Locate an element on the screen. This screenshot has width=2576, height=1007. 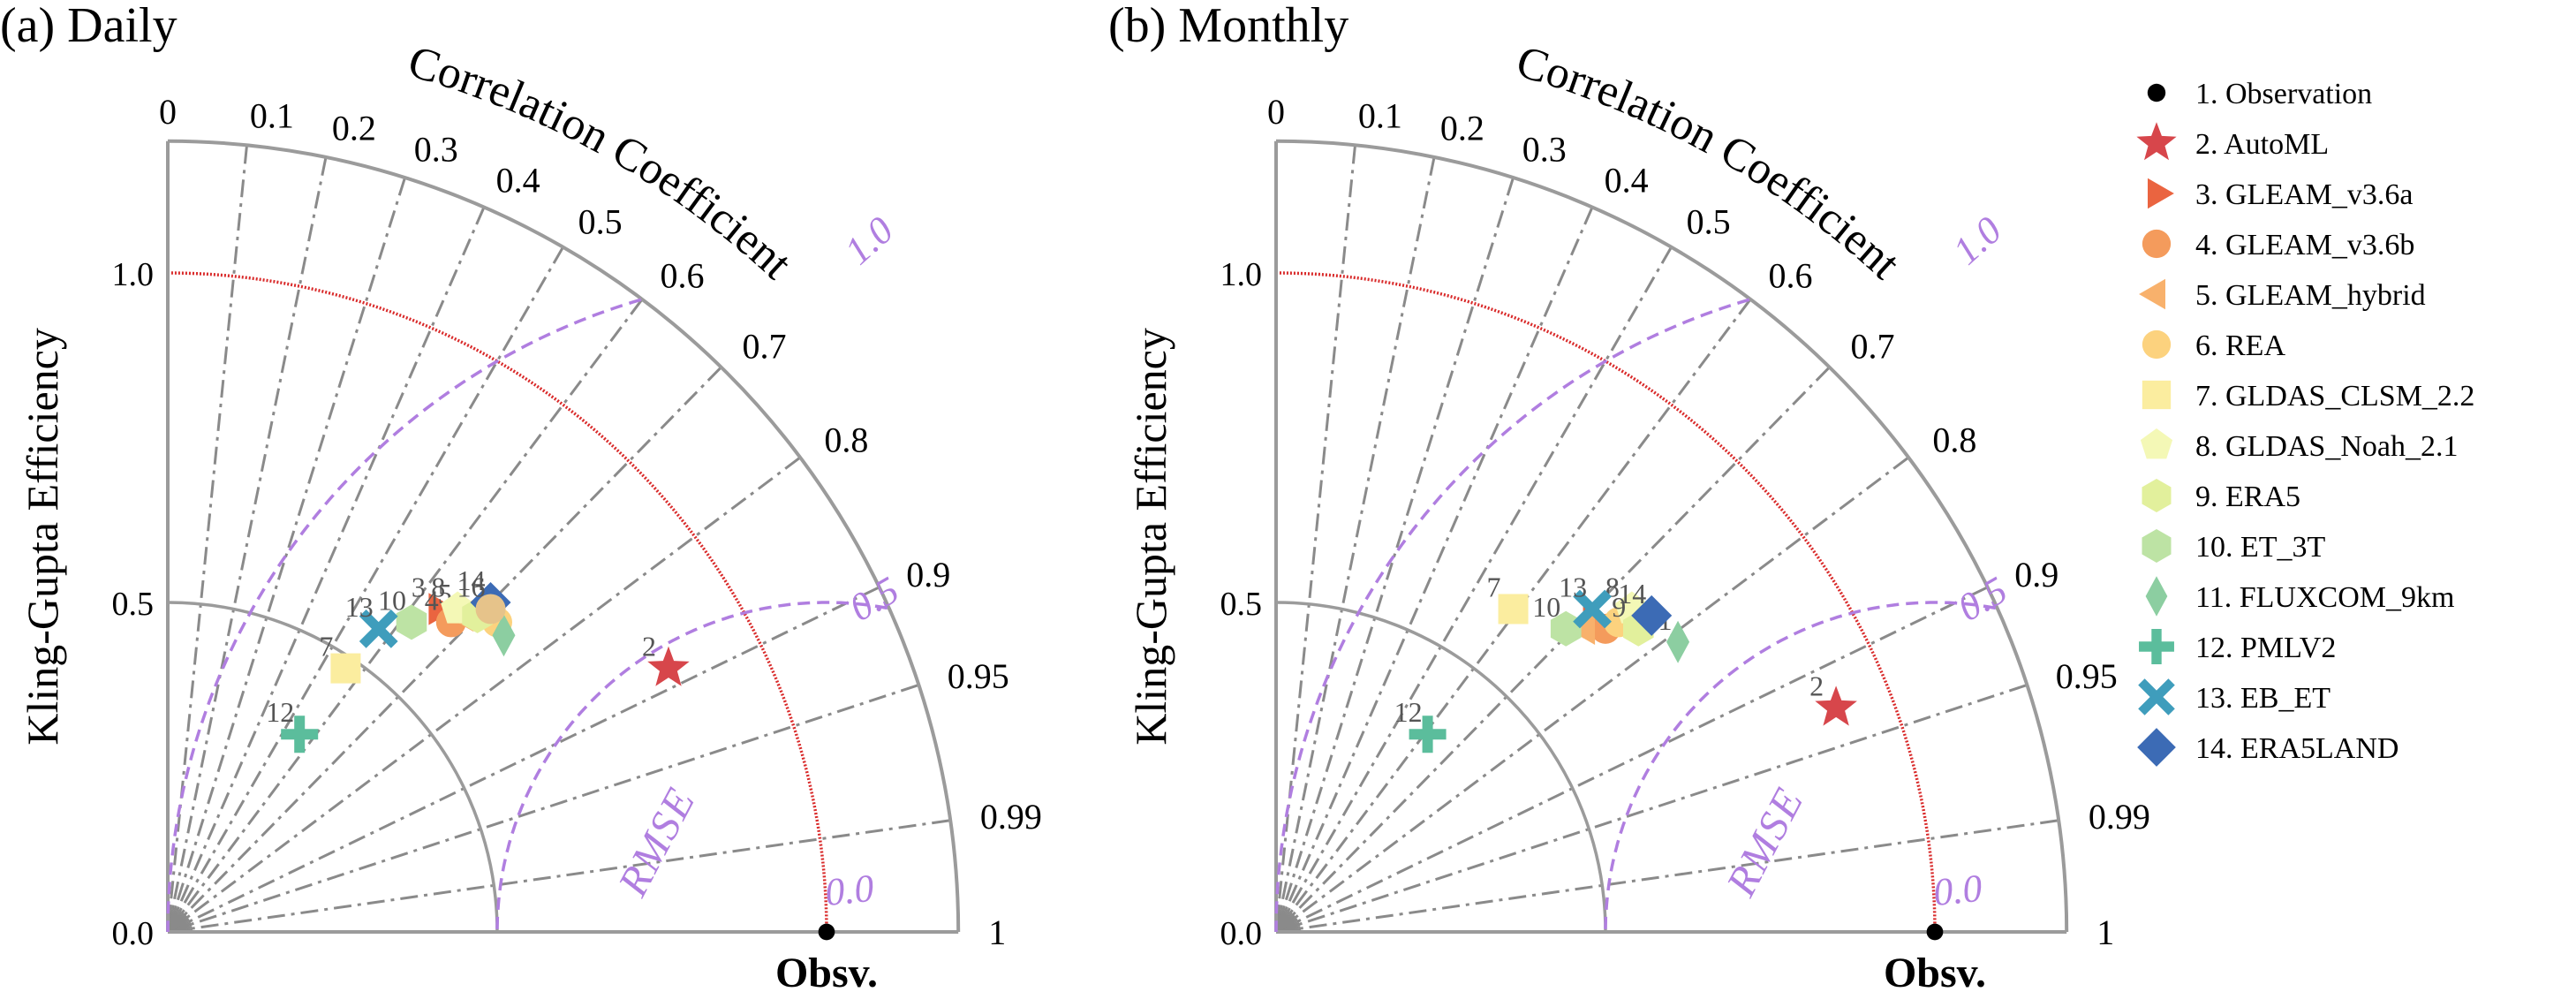
legend-label-12: 12. PMLV2 is located at coordinates (2265, 648).